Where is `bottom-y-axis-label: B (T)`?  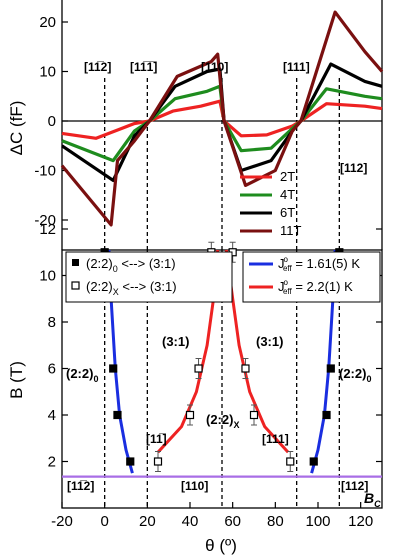
bottom-y-axis-label: B (T) is located at coordinates (16, 380).